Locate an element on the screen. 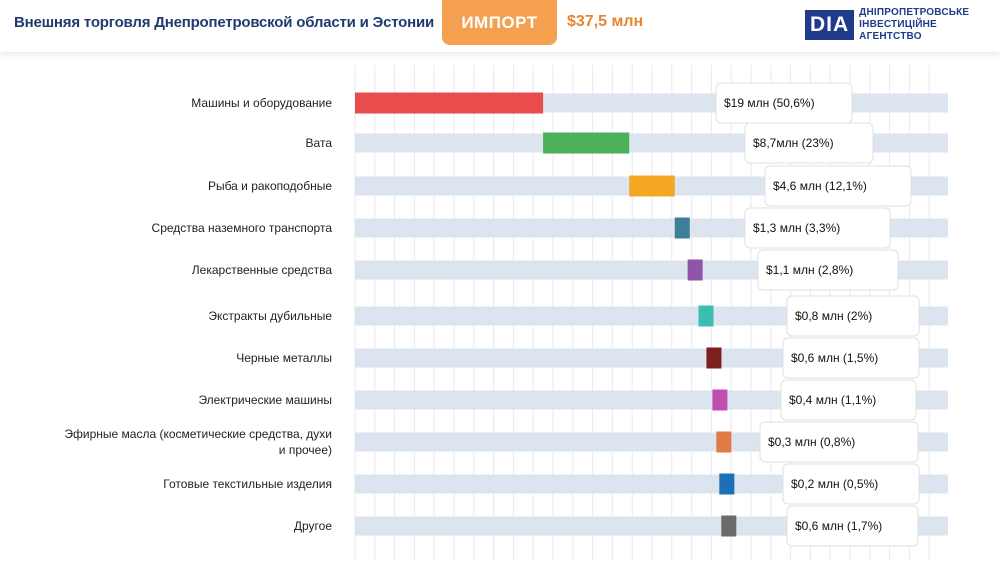  category-label: Машины и оборудование is located at coordinates (261, 103).